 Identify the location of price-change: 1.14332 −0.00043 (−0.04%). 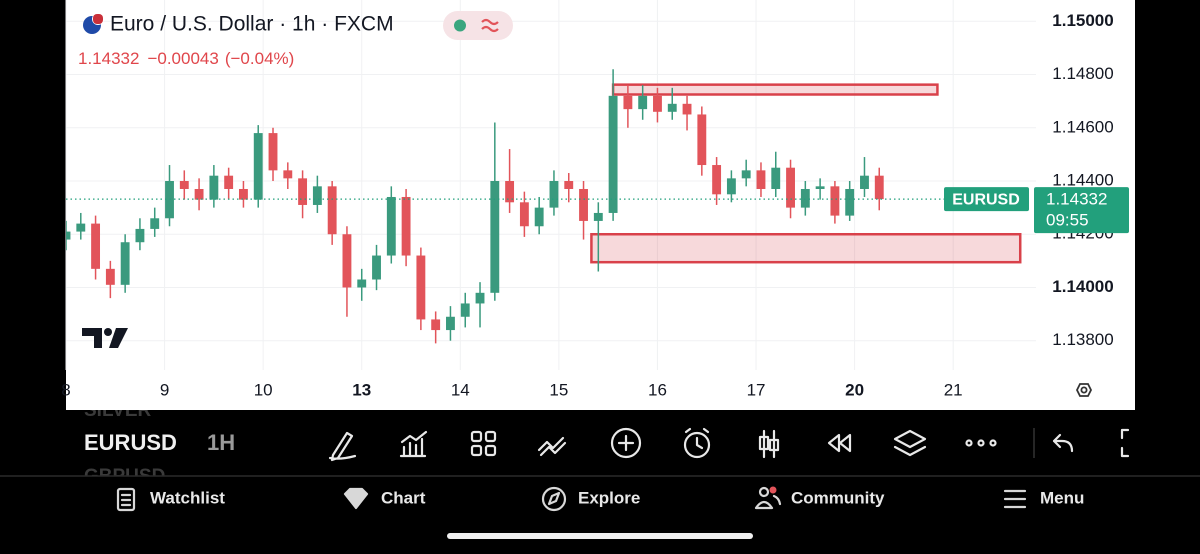
(186, 58).